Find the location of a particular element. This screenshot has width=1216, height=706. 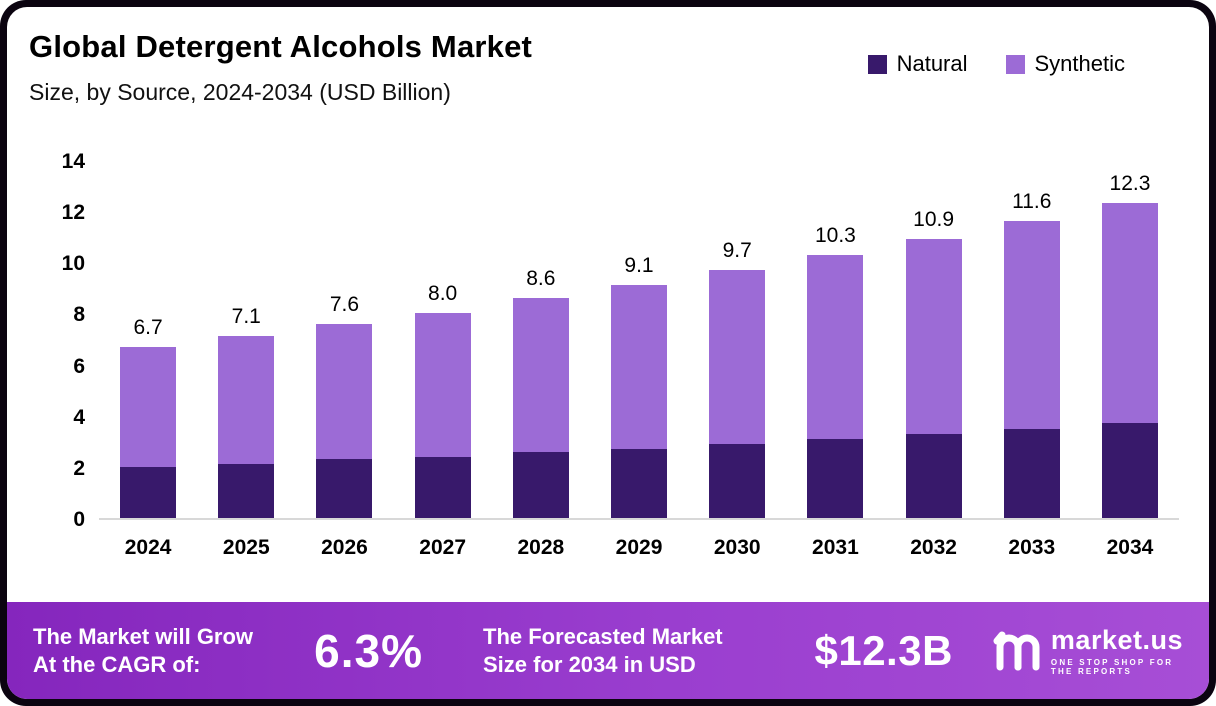

y-axis: 0 2 4 6 8 10 12 14 is located at coordinates (68, 340).